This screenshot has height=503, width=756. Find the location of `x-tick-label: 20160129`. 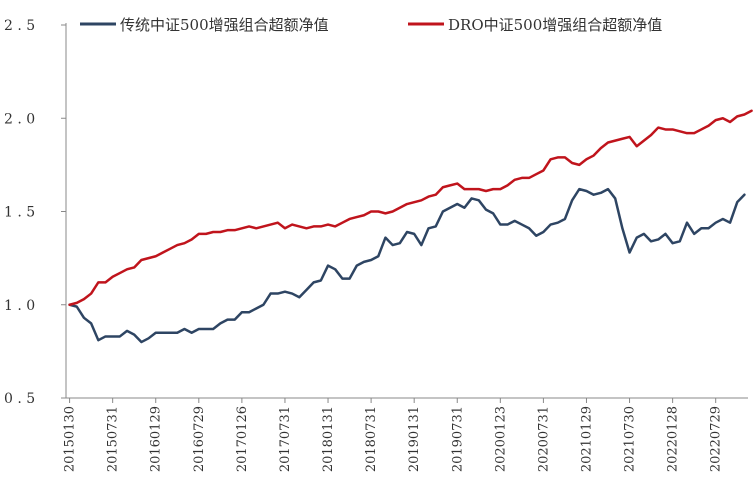

x-tick-label: 20160129 is located at coordinates (156, 439).